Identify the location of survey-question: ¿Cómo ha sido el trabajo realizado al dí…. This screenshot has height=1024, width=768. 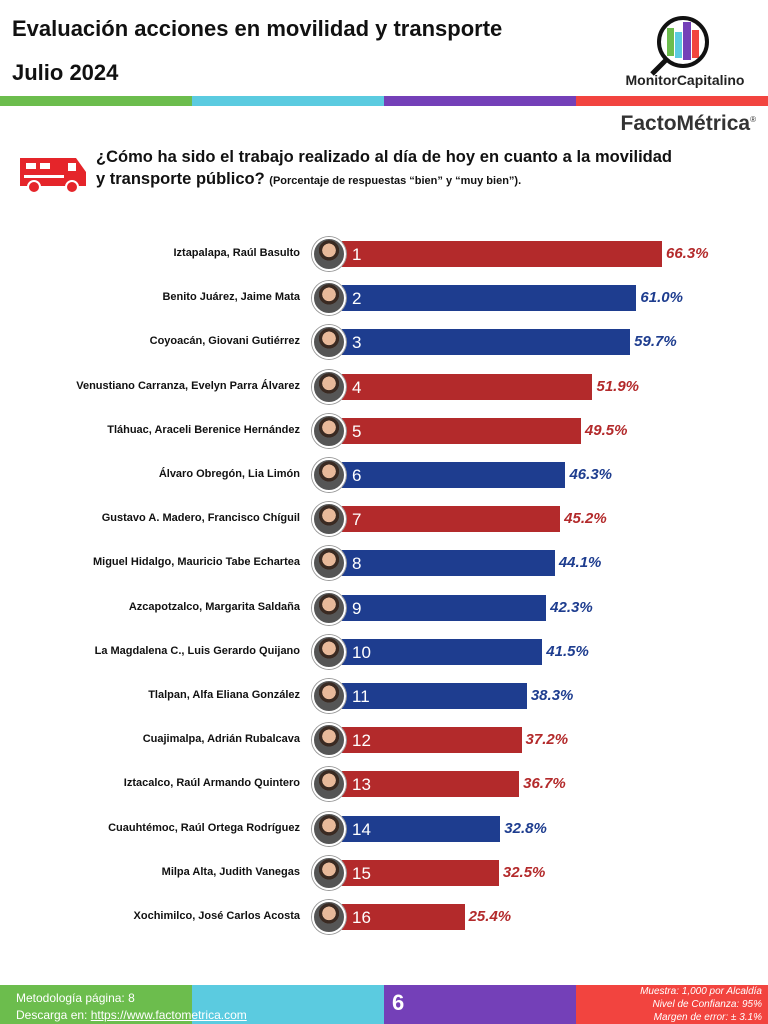
(384, 168).